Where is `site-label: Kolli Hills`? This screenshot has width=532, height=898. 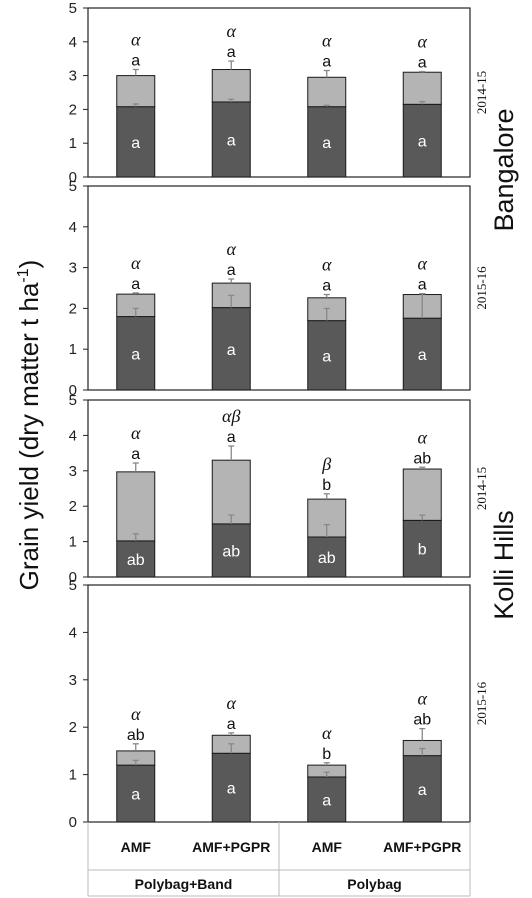 site-label: Kolli Hills is located at coordinates (504, 565).